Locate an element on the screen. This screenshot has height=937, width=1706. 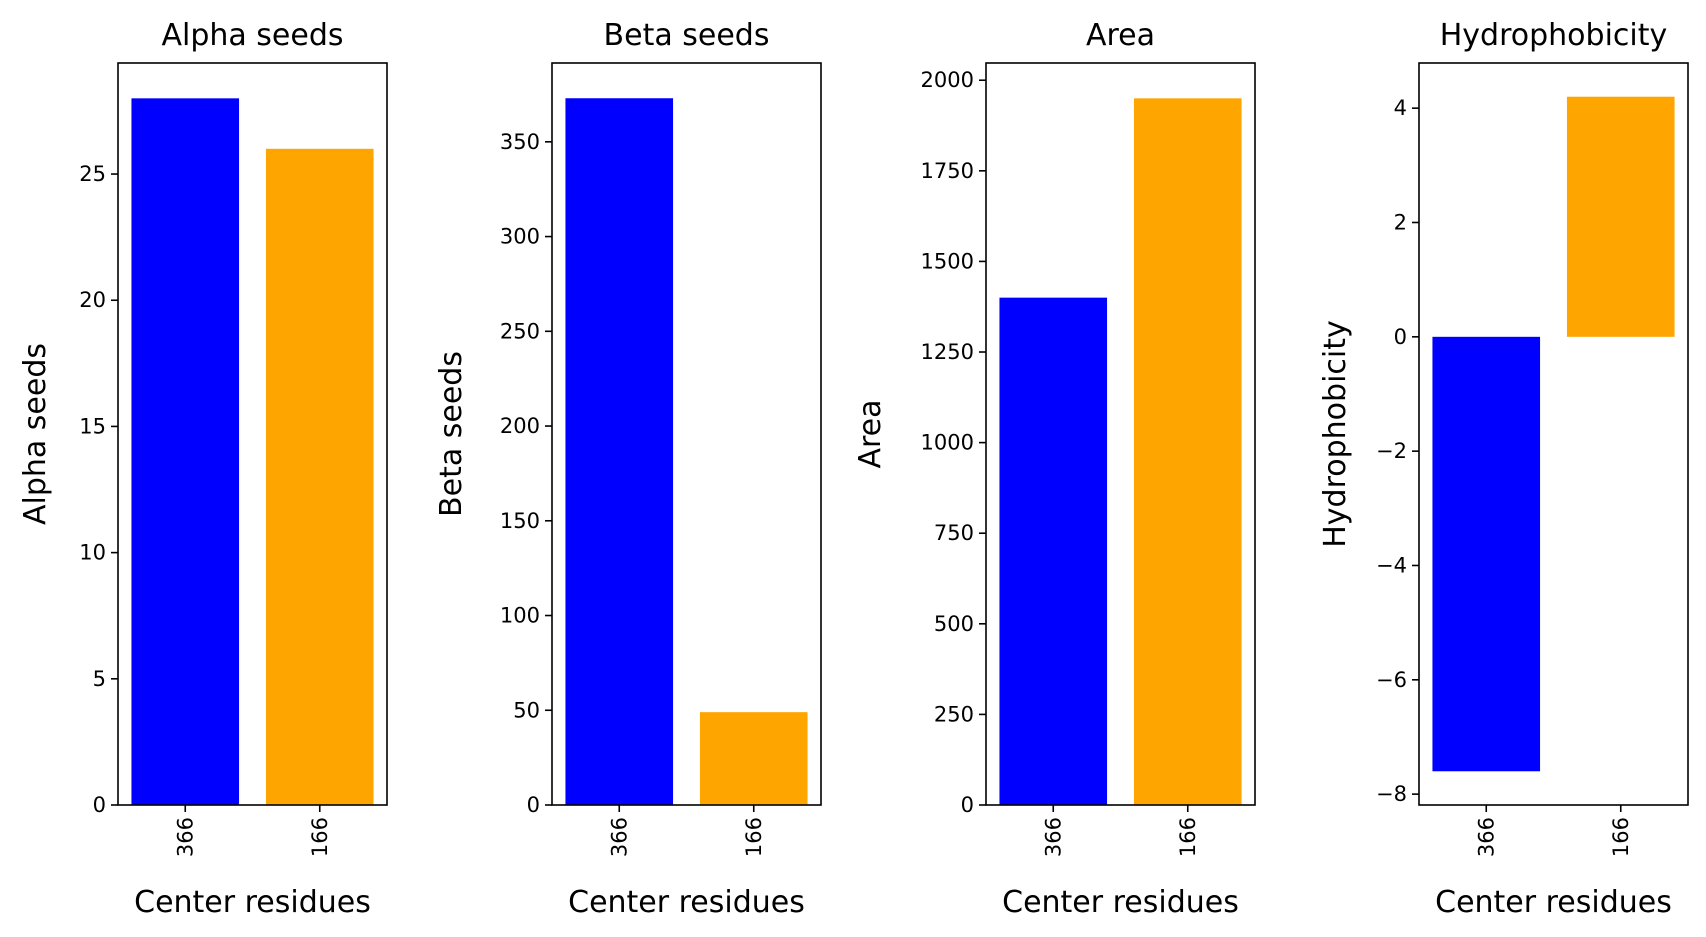
y-tick-label: 350 is located at coordinates (520, 142).